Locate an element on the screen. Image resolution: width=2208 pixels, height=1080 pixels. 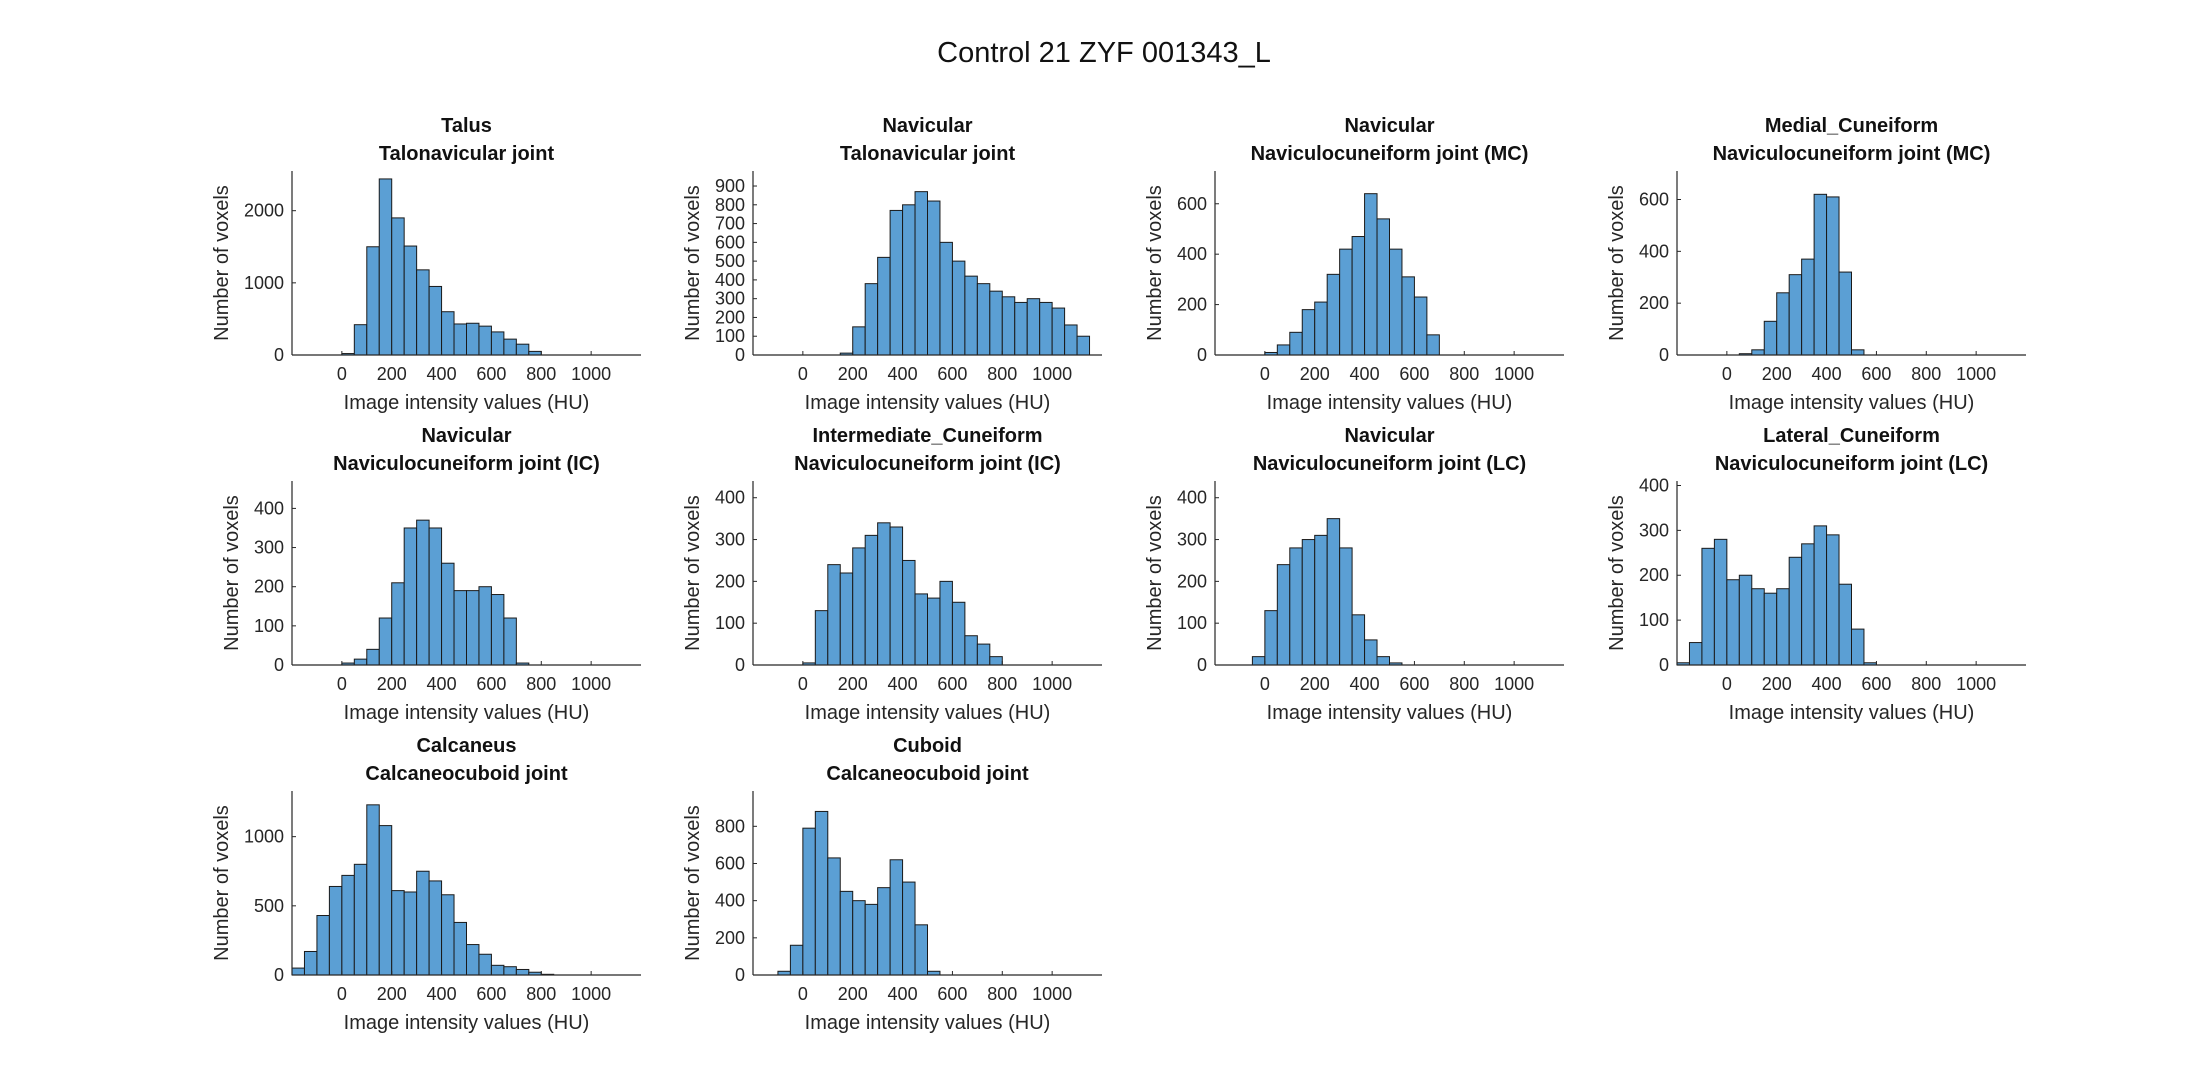
subplot-title-line2: Naviculocuneiform joint (LC) is located at coordinates (1851, 464).